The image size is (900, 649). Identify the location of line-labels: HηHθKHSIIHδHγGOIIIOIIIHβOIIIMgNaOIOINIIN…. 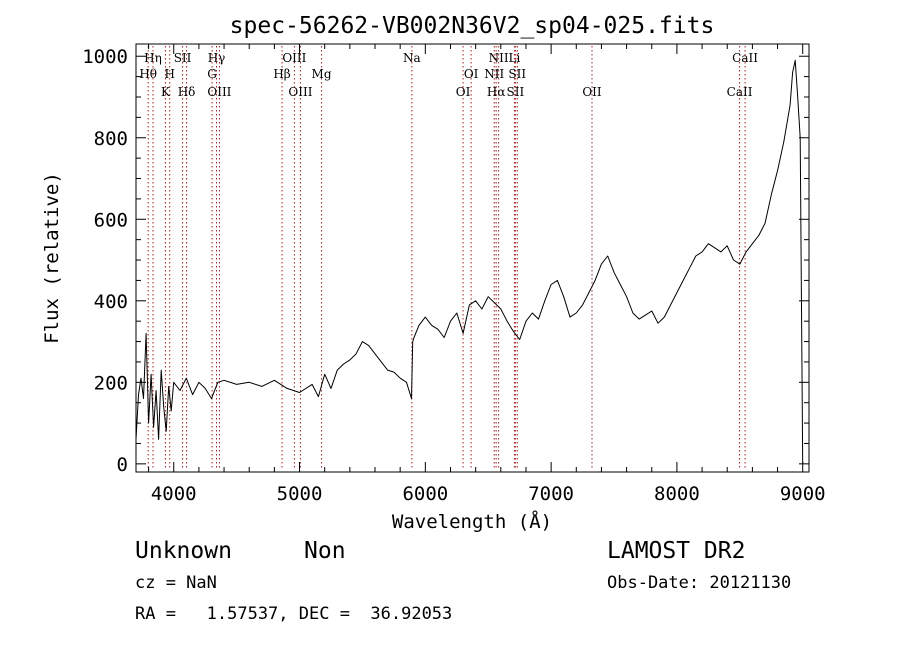
(448, 75).